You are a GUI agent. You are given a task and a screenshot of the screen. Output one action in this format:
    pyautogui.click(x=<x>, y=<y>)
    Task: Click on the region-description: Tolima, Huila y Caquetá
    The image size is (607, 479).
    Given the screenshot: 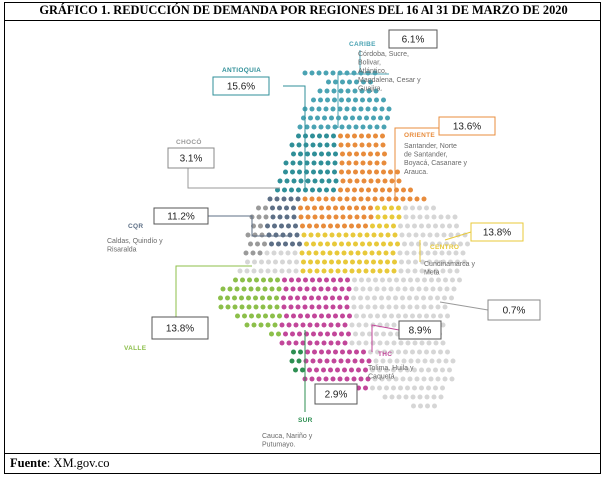 What is the action you would take?
    pyautogui.click(x=391, y=373)
    